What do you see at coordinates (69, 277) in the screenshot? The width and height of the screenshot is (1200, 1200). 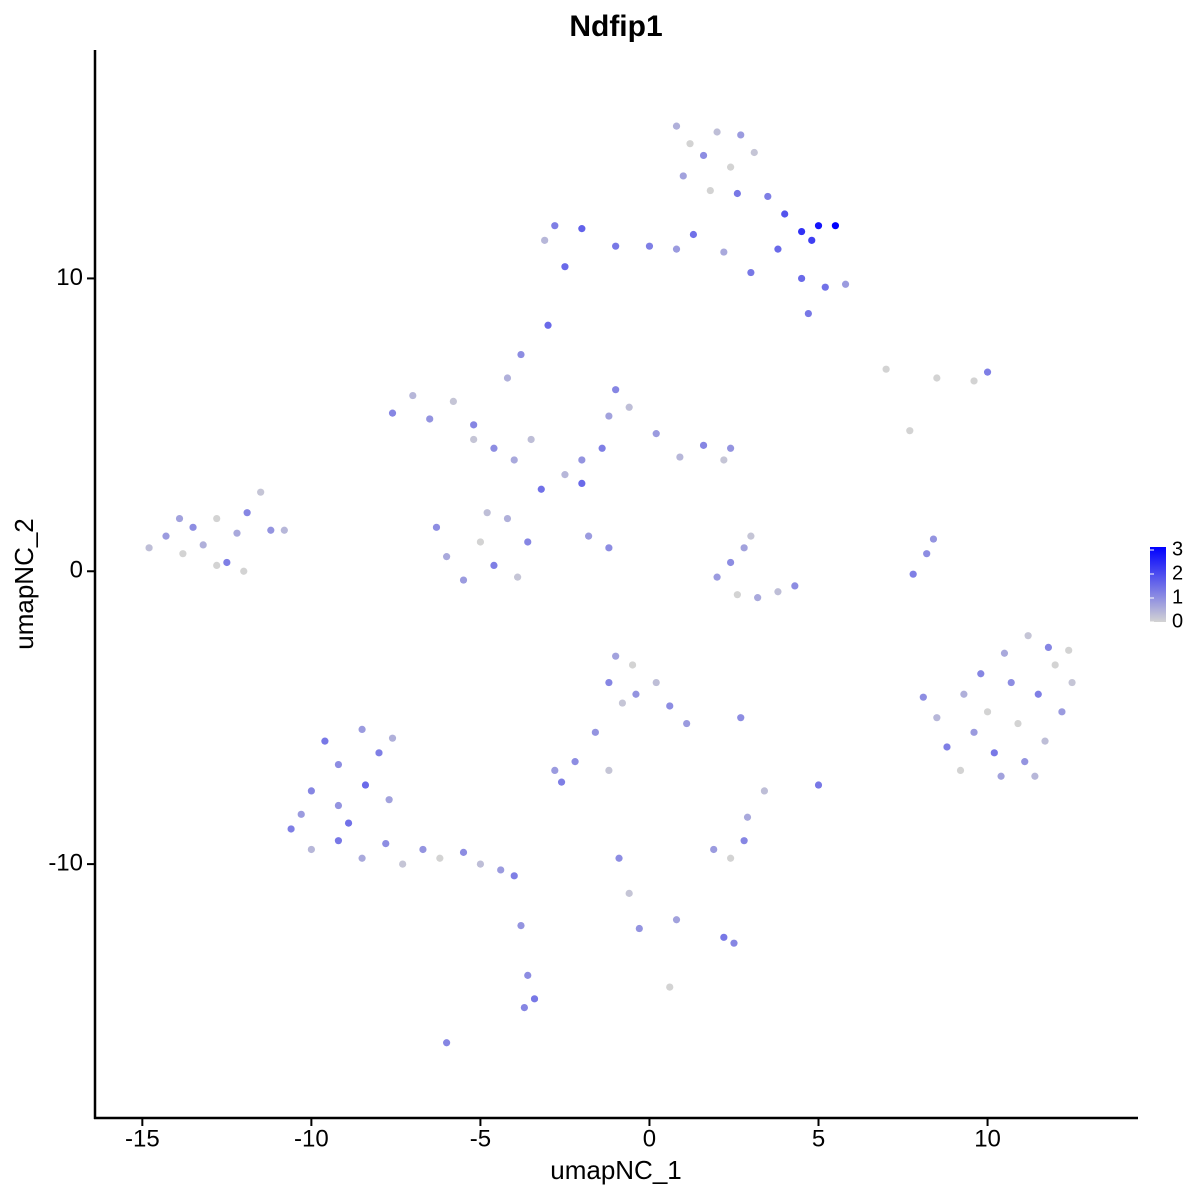 I see `y-tick-label: 10` at bounding box center [69, 277].